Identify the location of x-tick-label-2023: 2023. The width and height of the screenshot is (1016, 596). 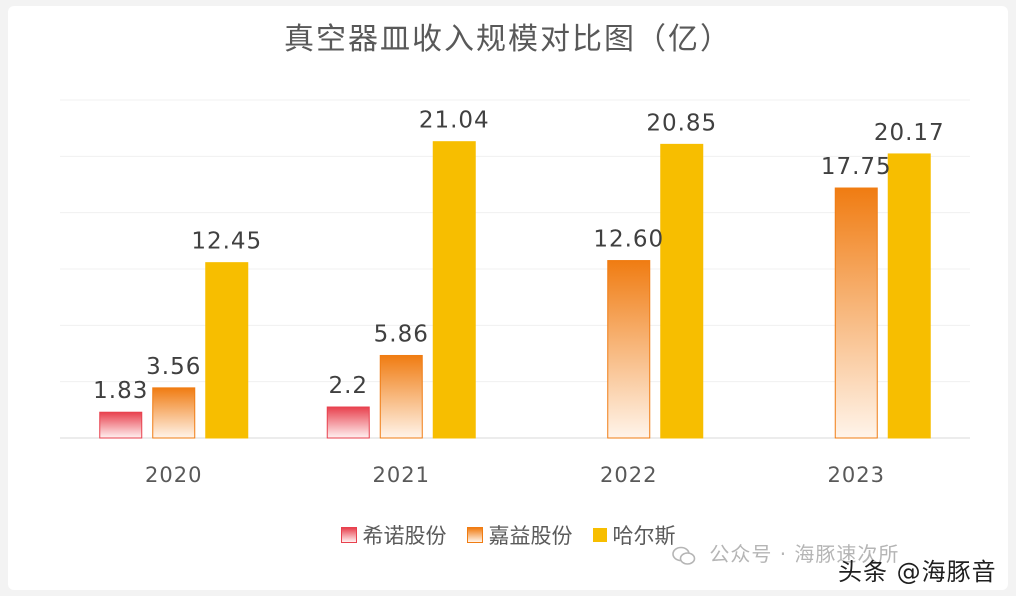
(856, 475).